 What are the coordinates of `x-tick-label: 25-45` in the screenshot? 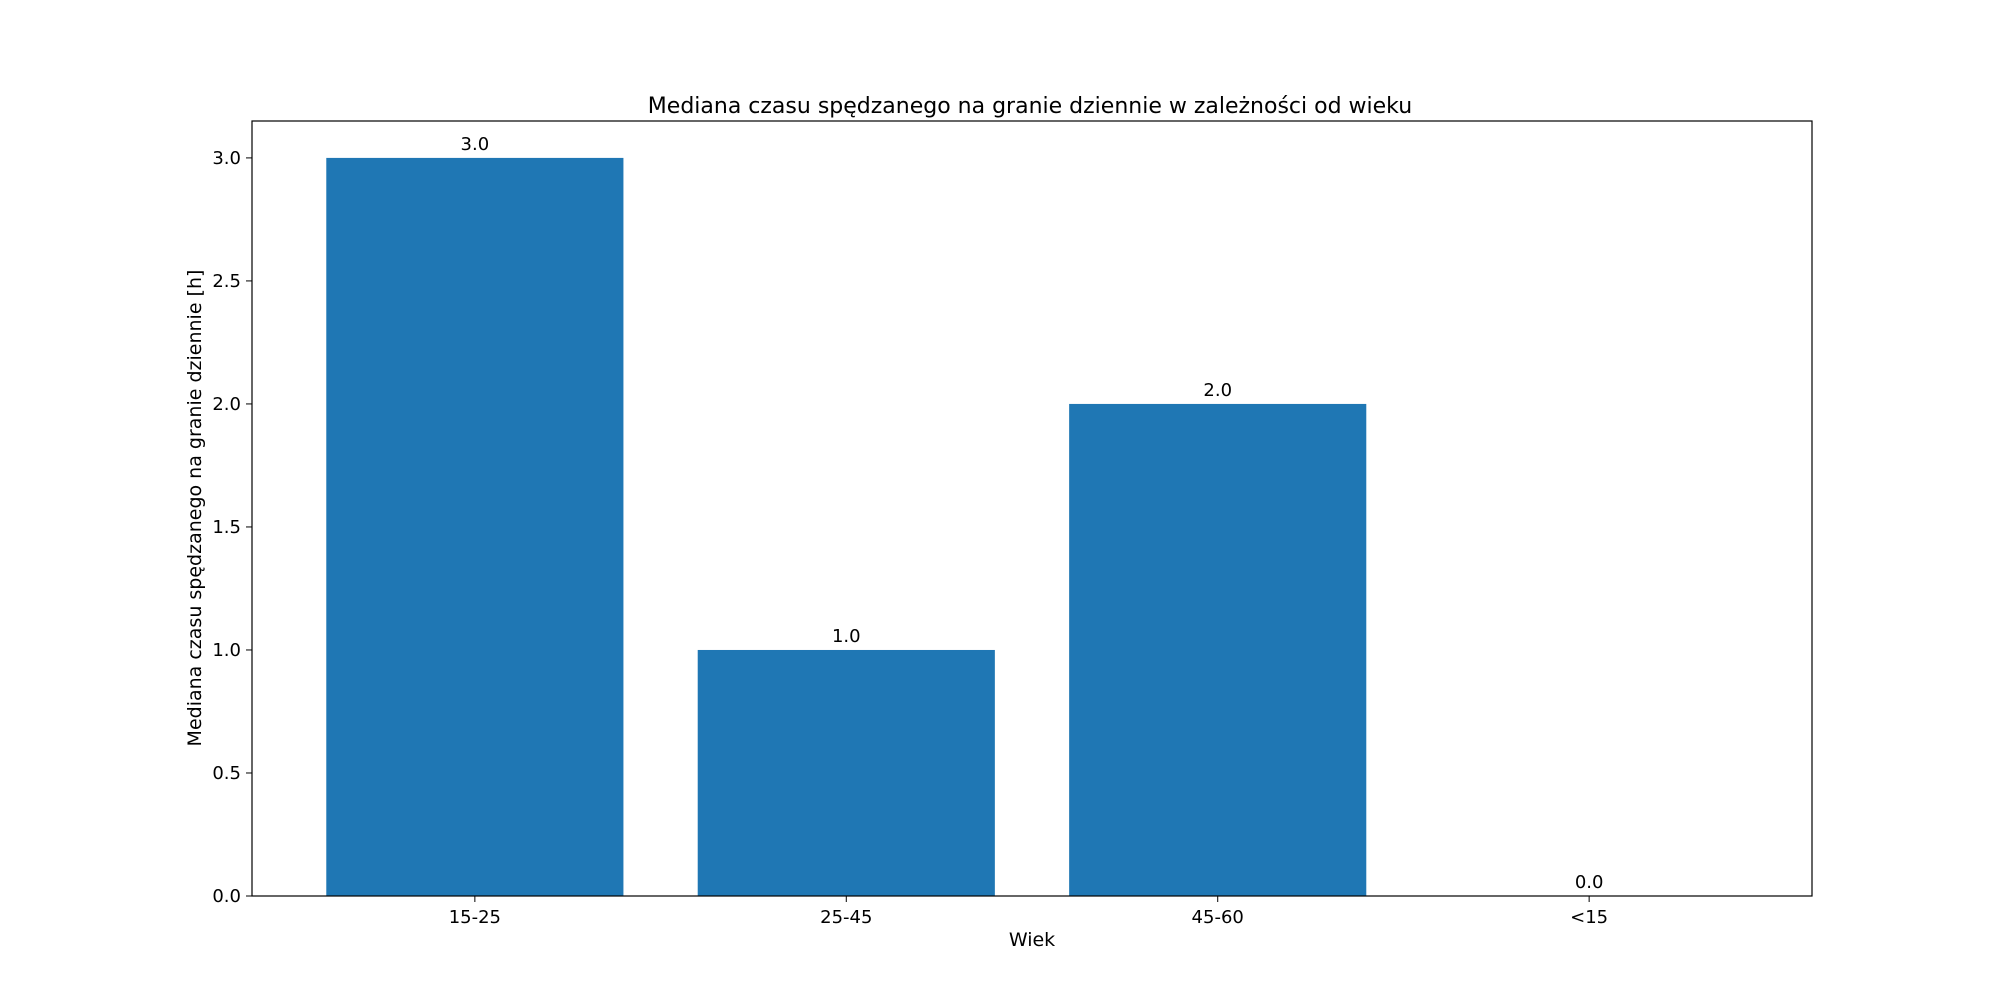 It's located at (846, 917).